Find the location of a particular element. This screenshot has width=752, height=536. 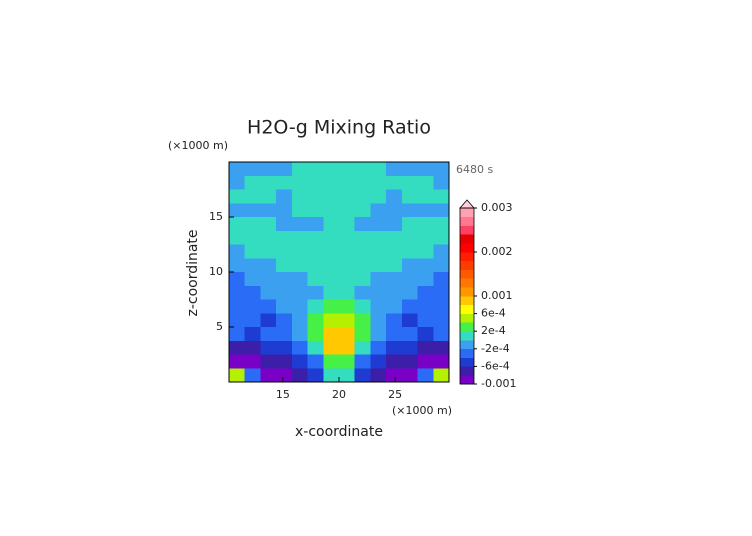

chart-title: H2O-g Mixing Ratio is located at coordinates (339, 128).